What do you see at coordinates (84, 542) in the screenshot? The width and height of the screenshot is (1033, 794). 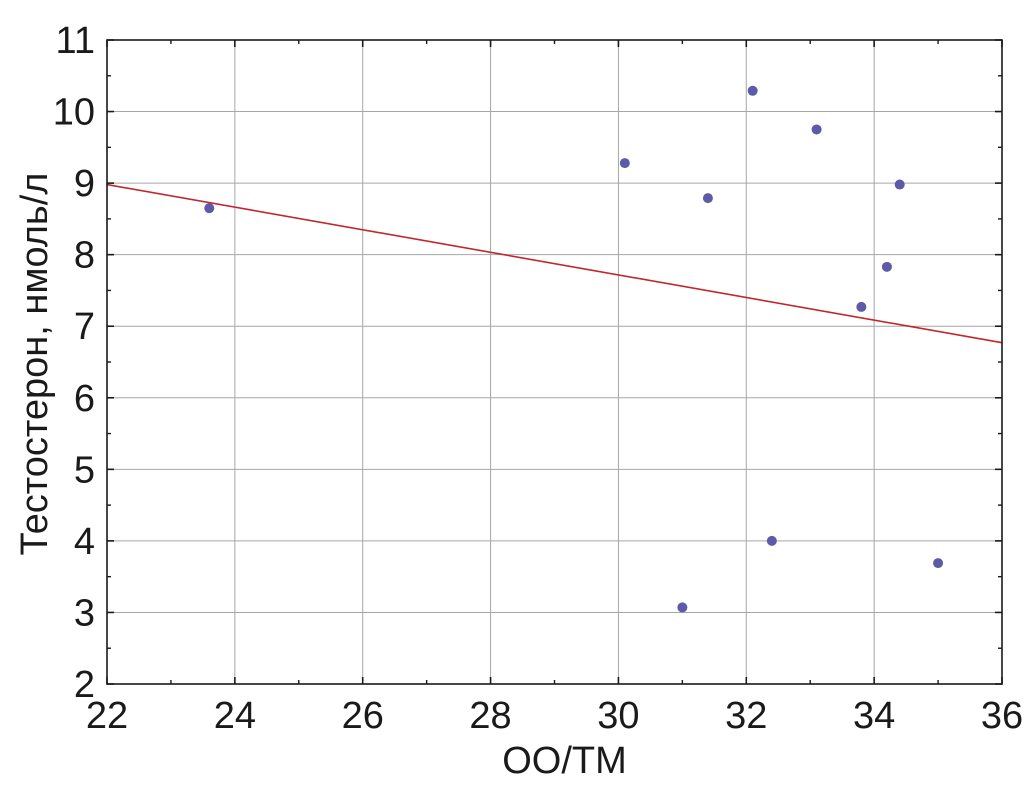 I see `y-tick-label: 4` at bounding box center [84, 542].